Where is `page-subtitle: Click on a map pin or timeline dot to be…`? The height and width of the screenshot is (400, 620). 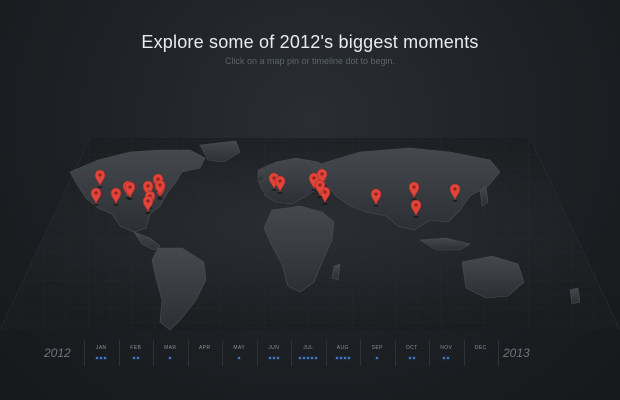
page-subtitle: Click on a map pin or timeline dot to be… is located at coordinates (310, 61).